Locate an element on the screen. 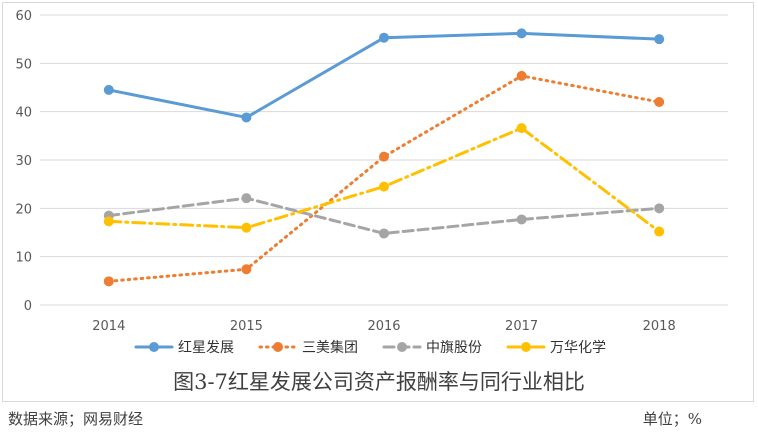 This screenshot has width=758, height=438. x-tick-label: 2017 is located at coordinates (521, 326).